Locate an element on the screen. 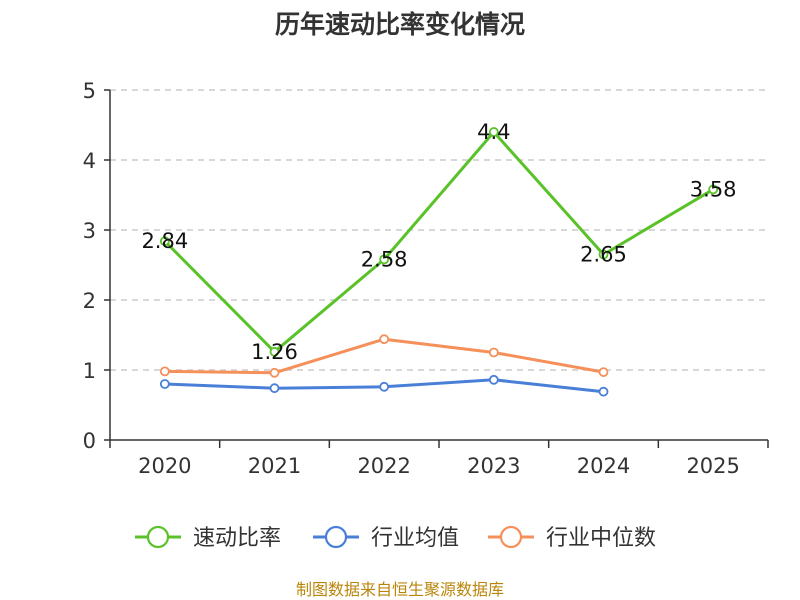 Image resolution: width=800 pixels, height=600 pixels. source-note: 制图数据来自恒生聚源数据库 is located at coordinates (400, 589).